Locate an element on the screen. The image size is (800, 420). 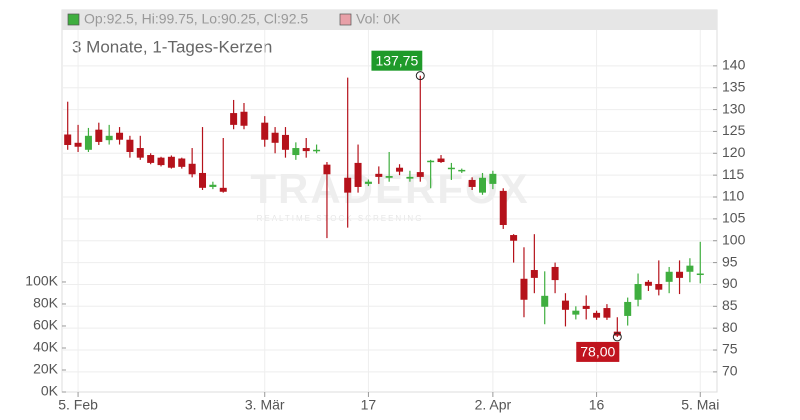
y-tick-label: 105 is located at coordinates (734, 218).